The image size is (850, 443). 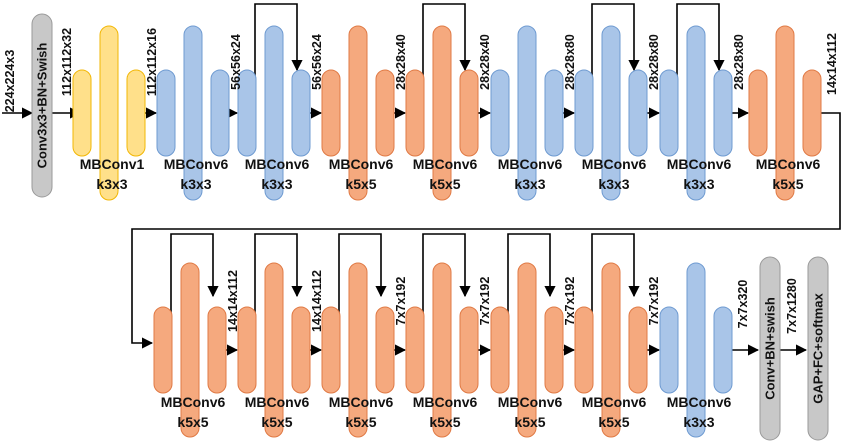 What do you see at coordinates (276, 422) in the screenshot?
I see `row2-block-2-kernel: k5x5` at bounding box center [276, 422].